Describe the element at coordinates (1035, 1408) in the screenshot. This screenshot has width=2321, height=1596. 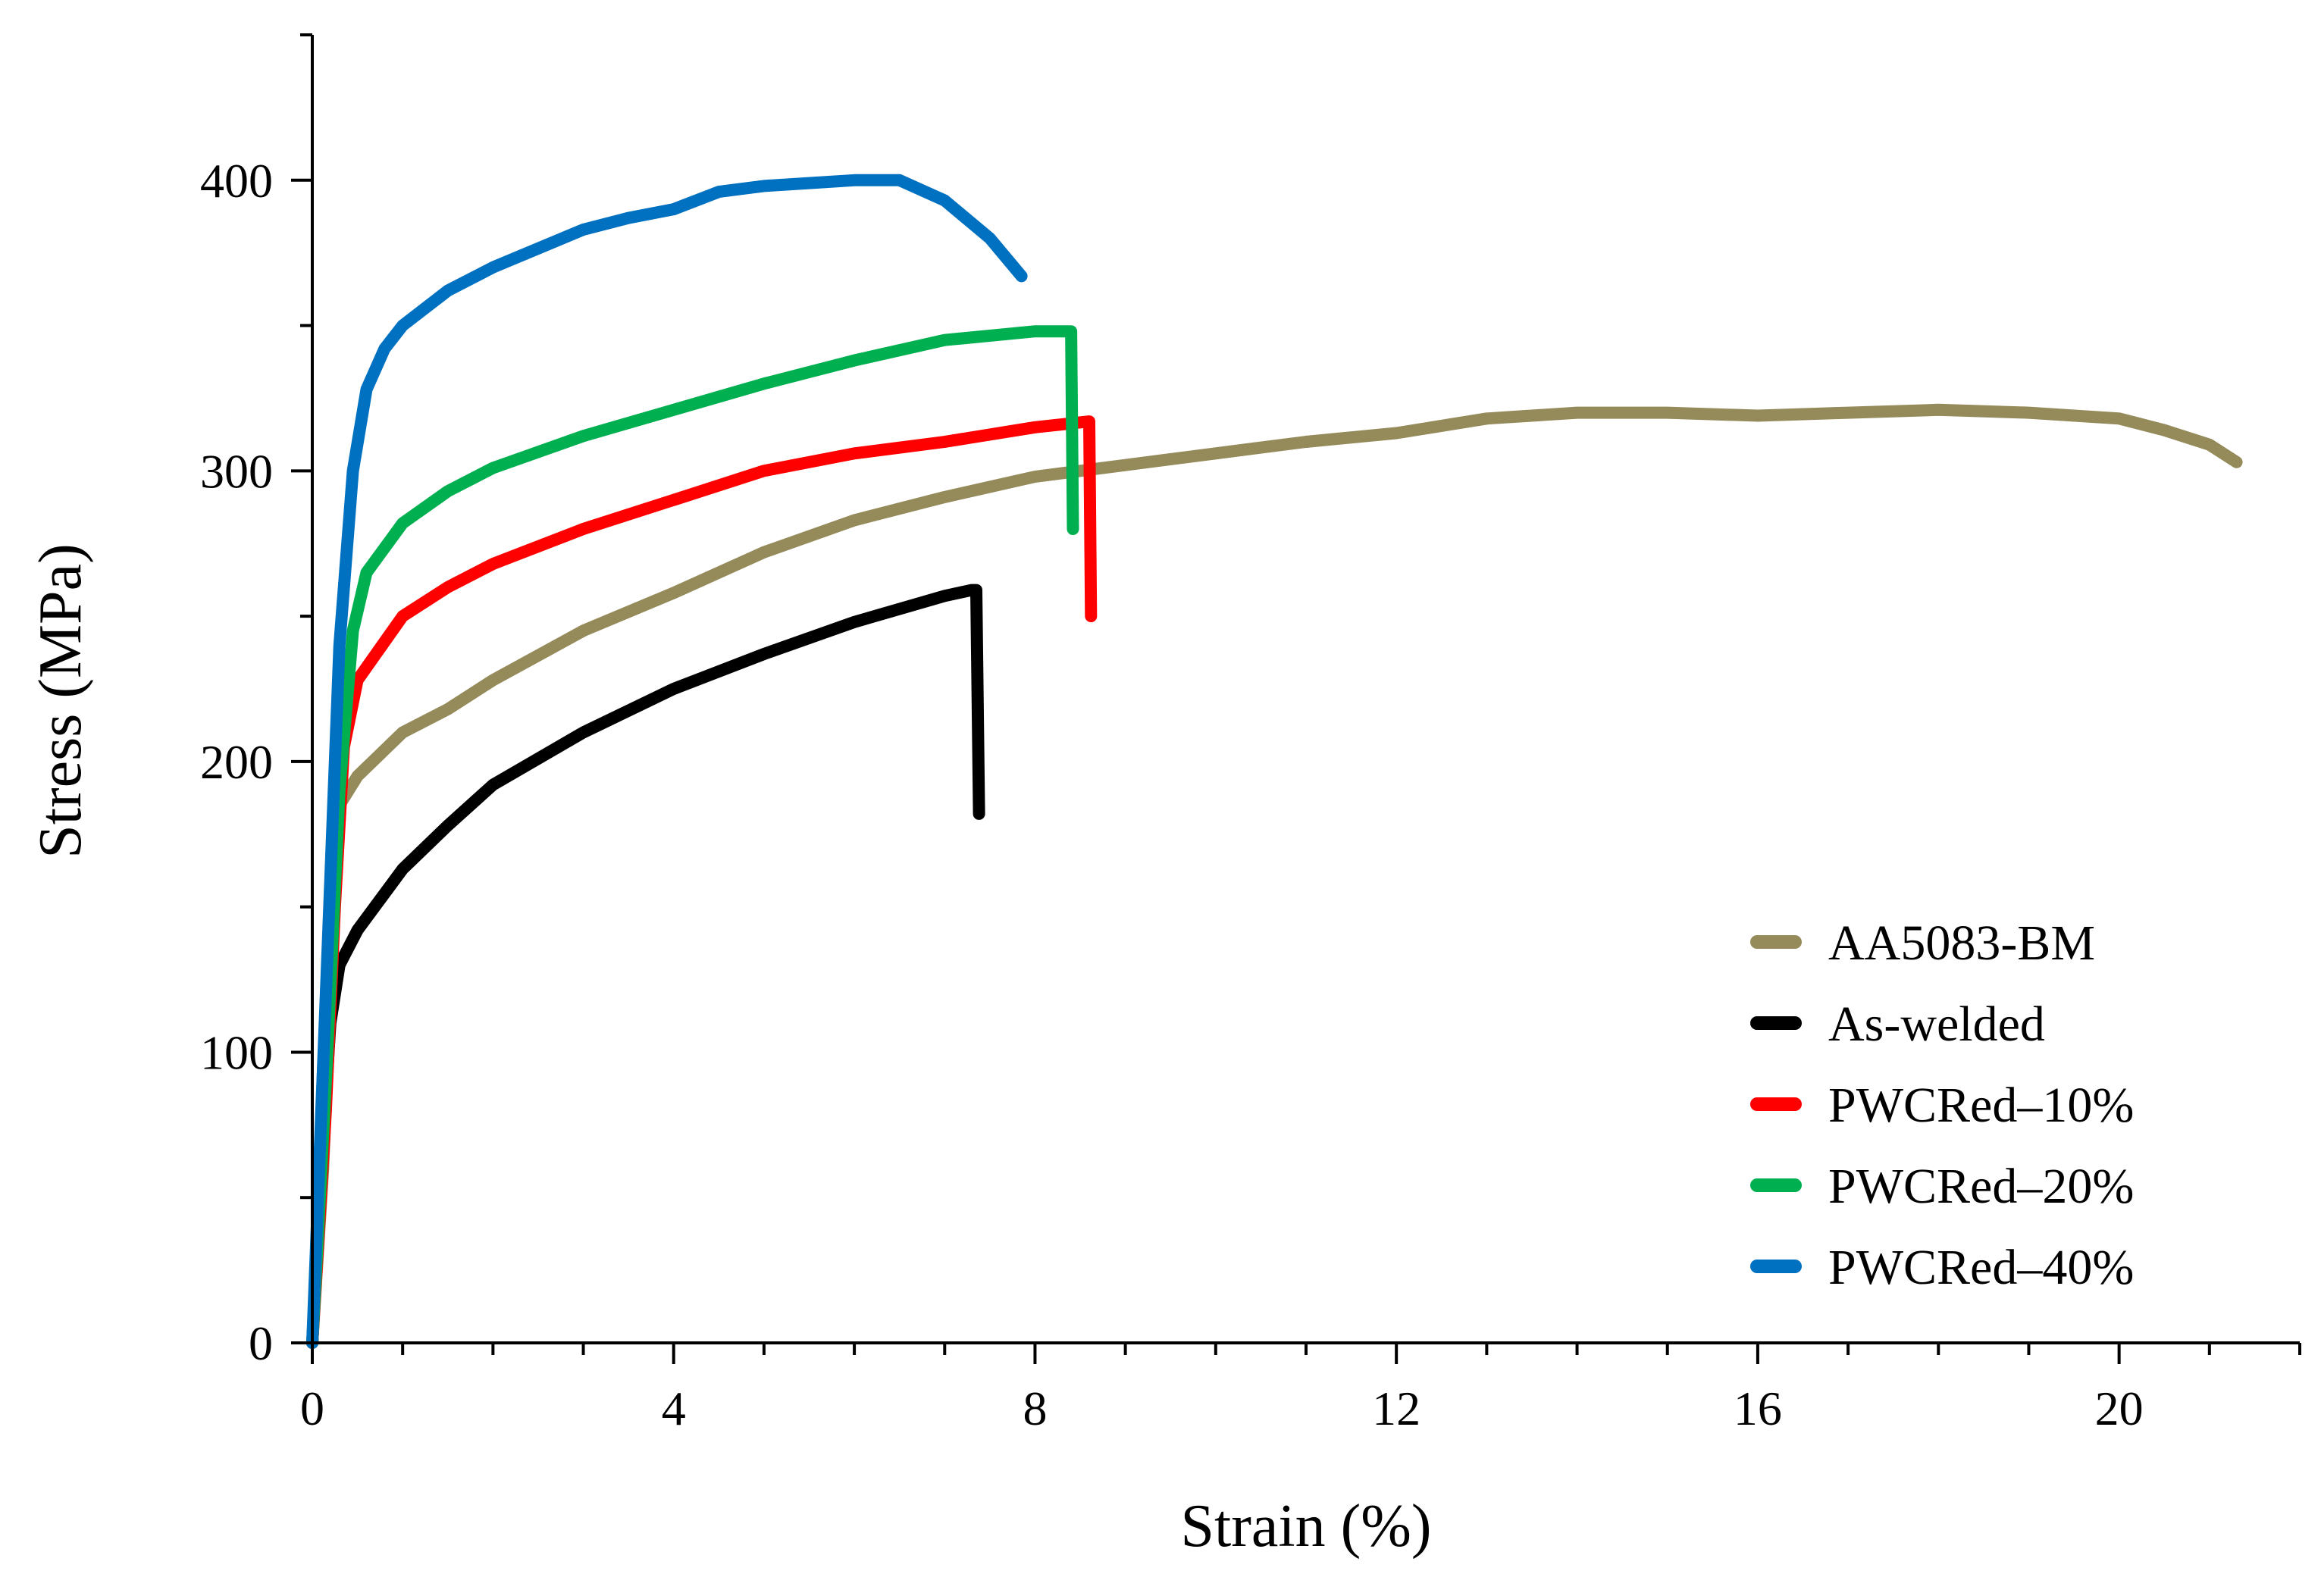
I see `x-tick-label: 8` at that location.